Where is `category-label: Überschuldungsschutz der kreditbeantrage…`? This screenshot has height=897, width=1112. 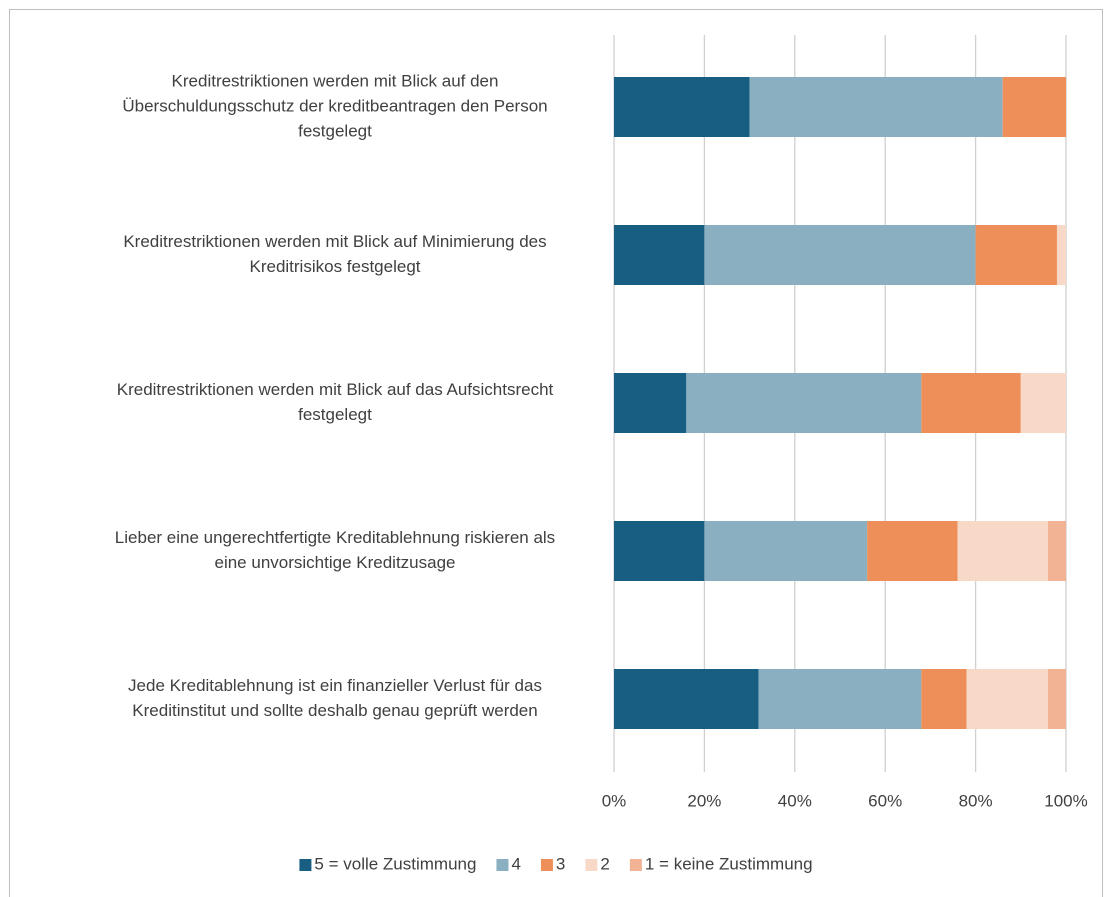 category-label: Überschuldungsschutz der kreditbeantrage… is located at coordinates (334, 105).